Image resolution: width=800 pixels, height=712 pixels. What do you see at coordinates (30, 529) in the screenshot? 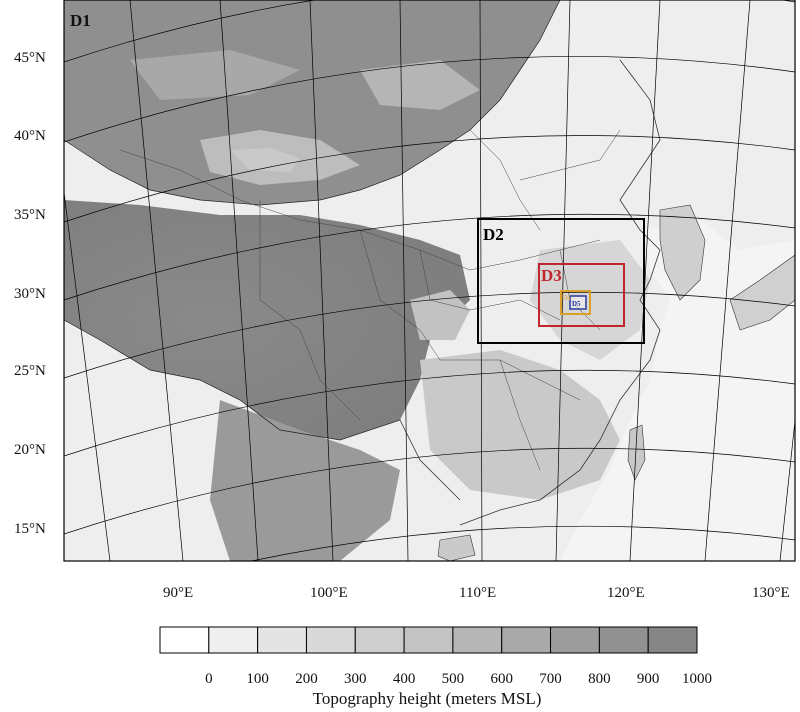
I see `lat-label-15: 15°N` at bounding box center [30, 529].